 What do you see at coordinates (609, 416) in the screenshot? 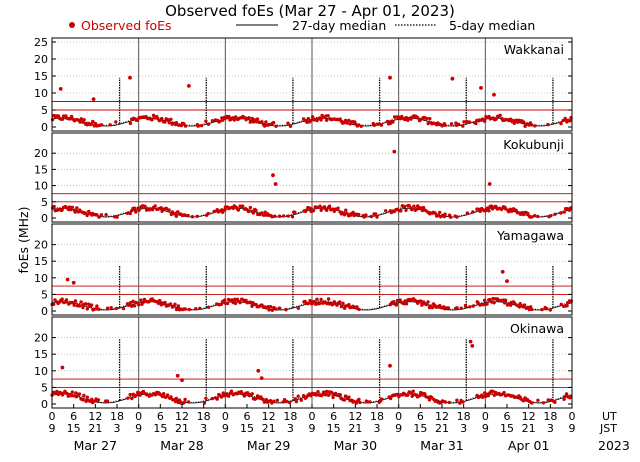
I see `ut-unit-label: UT` at bounding box center [609, 416].